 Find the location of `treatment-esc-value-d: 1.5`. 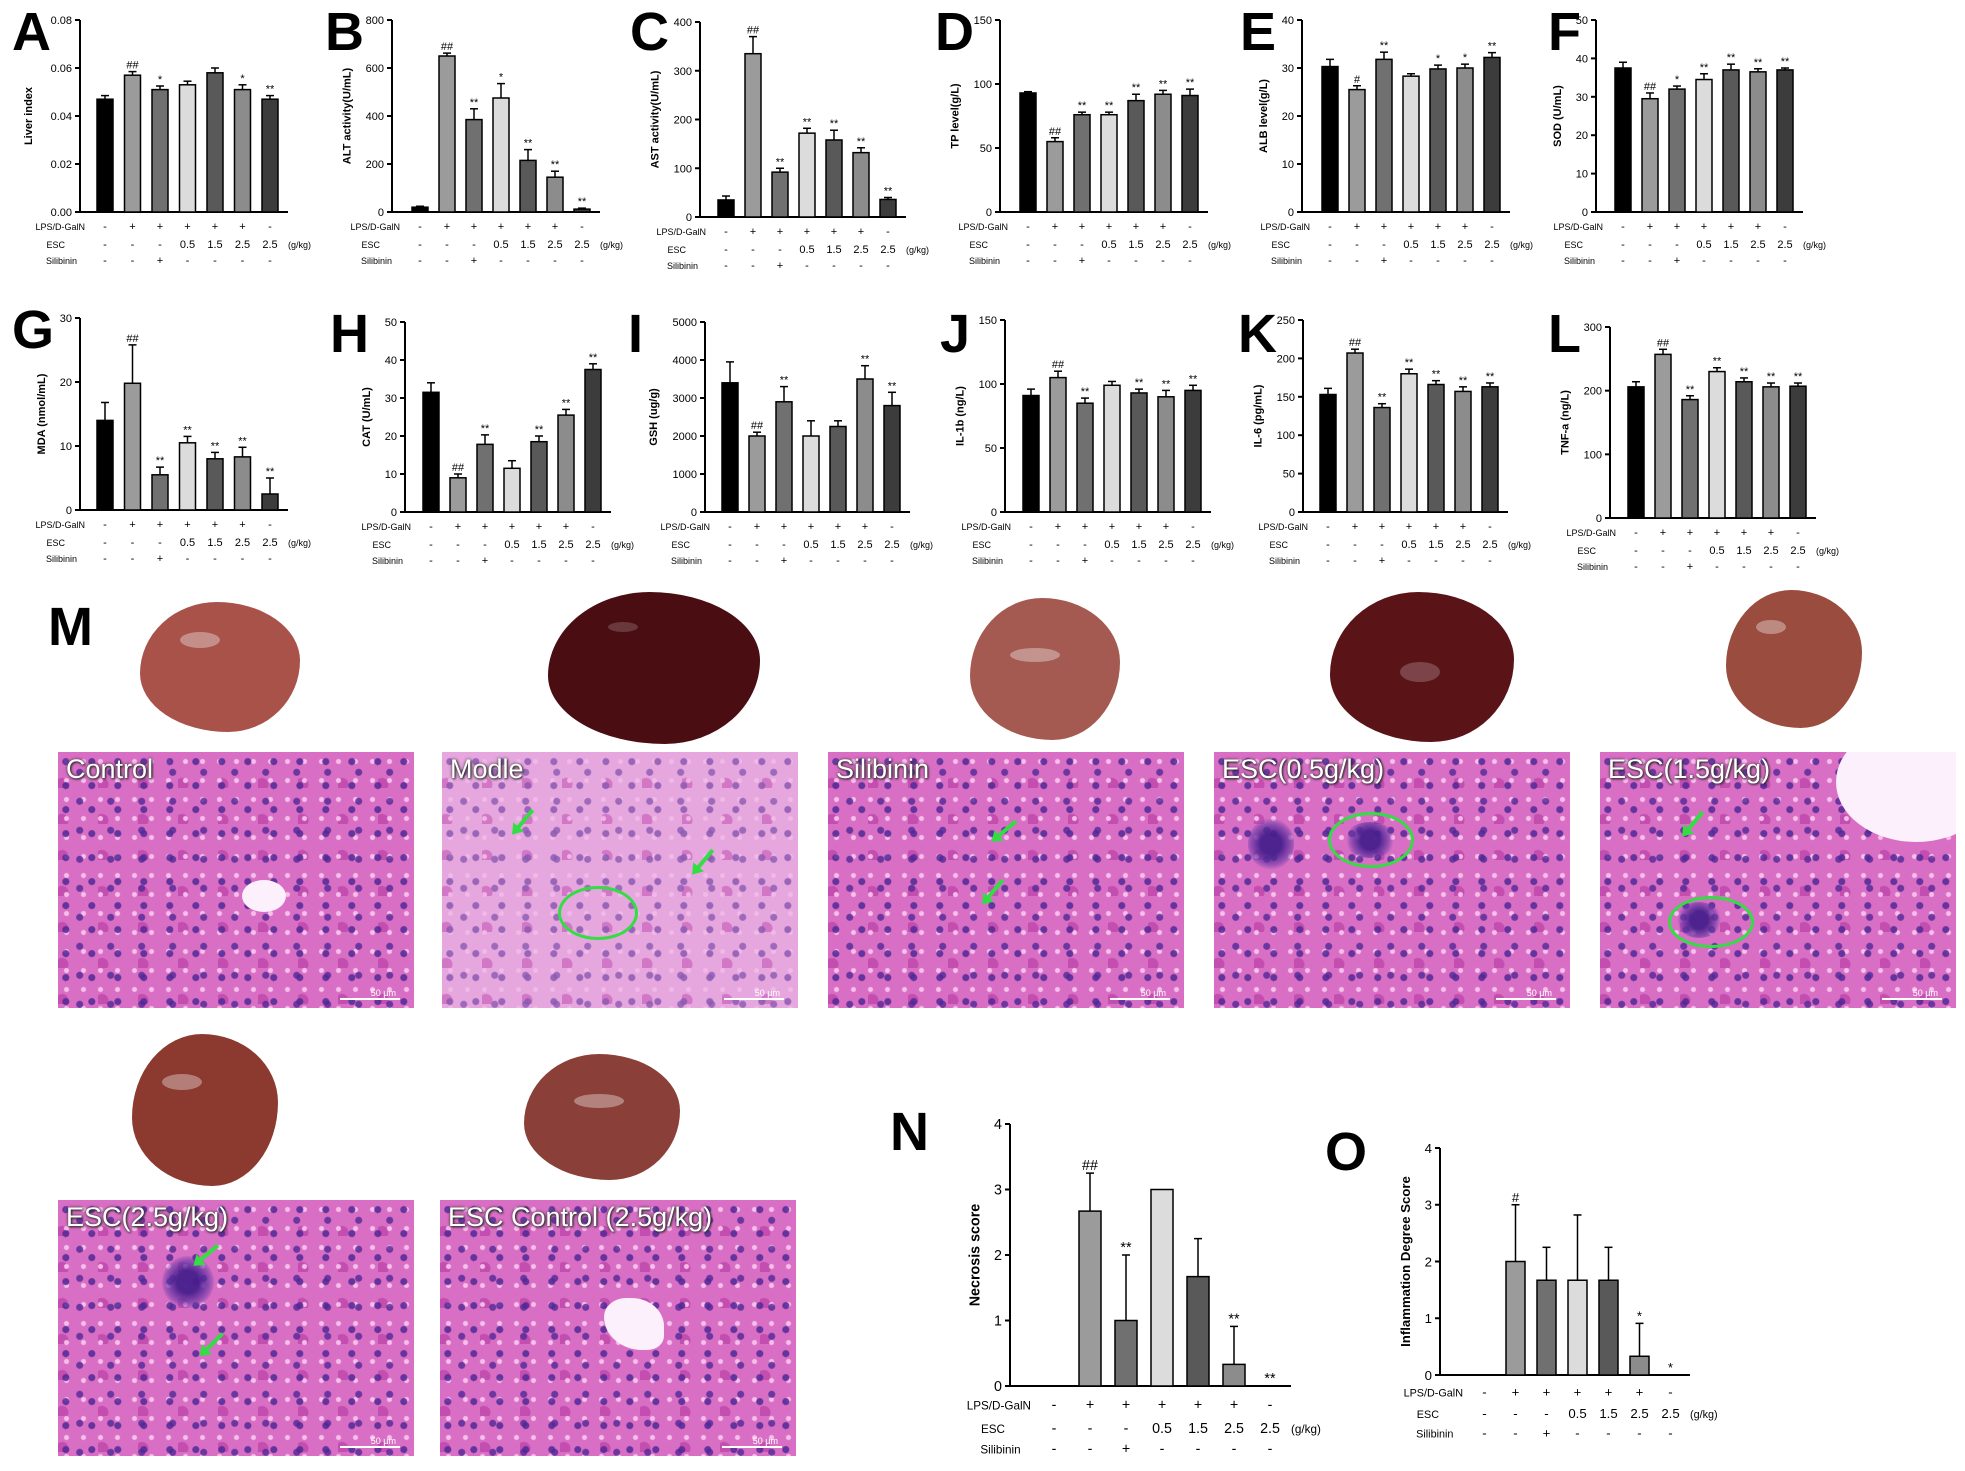

treatment-esc-value-d: 1.5 is located at coordinates (1135, 245).